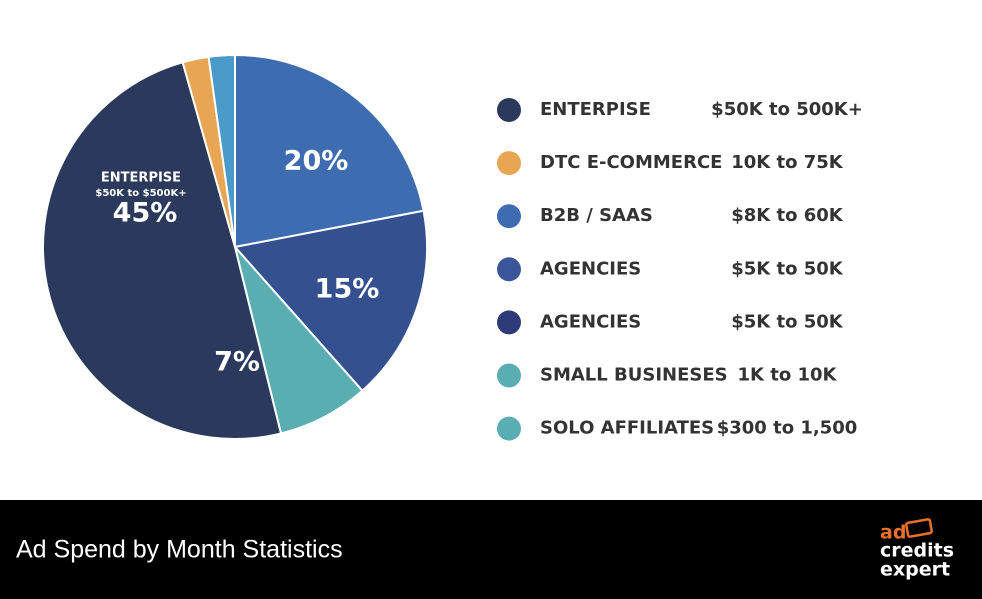  Describe the element at coordinates (140, 193) in the screenshot. I see `slice-annotation: $50K to $500K+` at that location.